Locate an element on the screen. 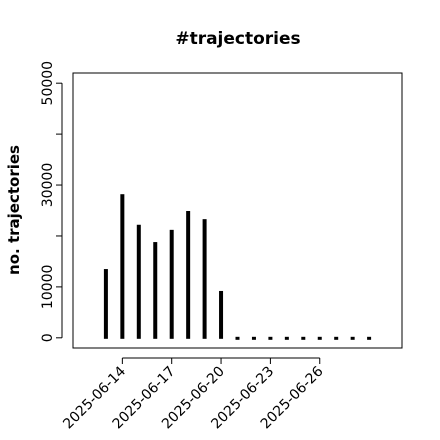 Image resolution: width=440 pixels, height=440 pixels. chart-title: #trajectories is located at coordinates (237, 39).